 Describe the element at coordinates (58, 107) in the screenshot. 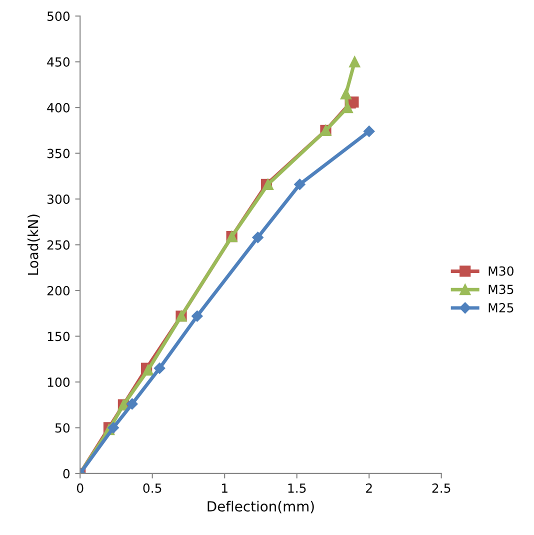

I see `y-tick-label: 400` at that location.